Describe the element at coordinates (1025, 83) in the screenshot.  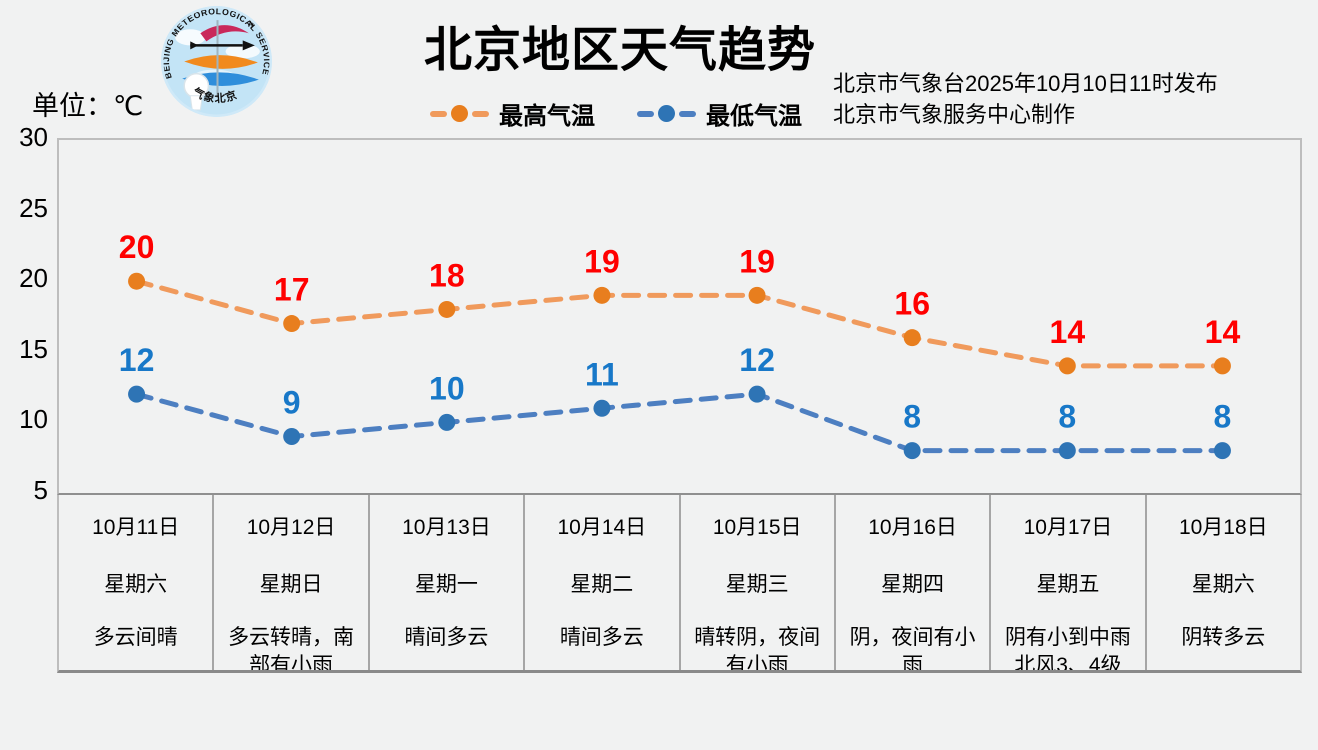
I see `issue-line-1: 北京市气象台2025年10月10日11时发布` at that location.